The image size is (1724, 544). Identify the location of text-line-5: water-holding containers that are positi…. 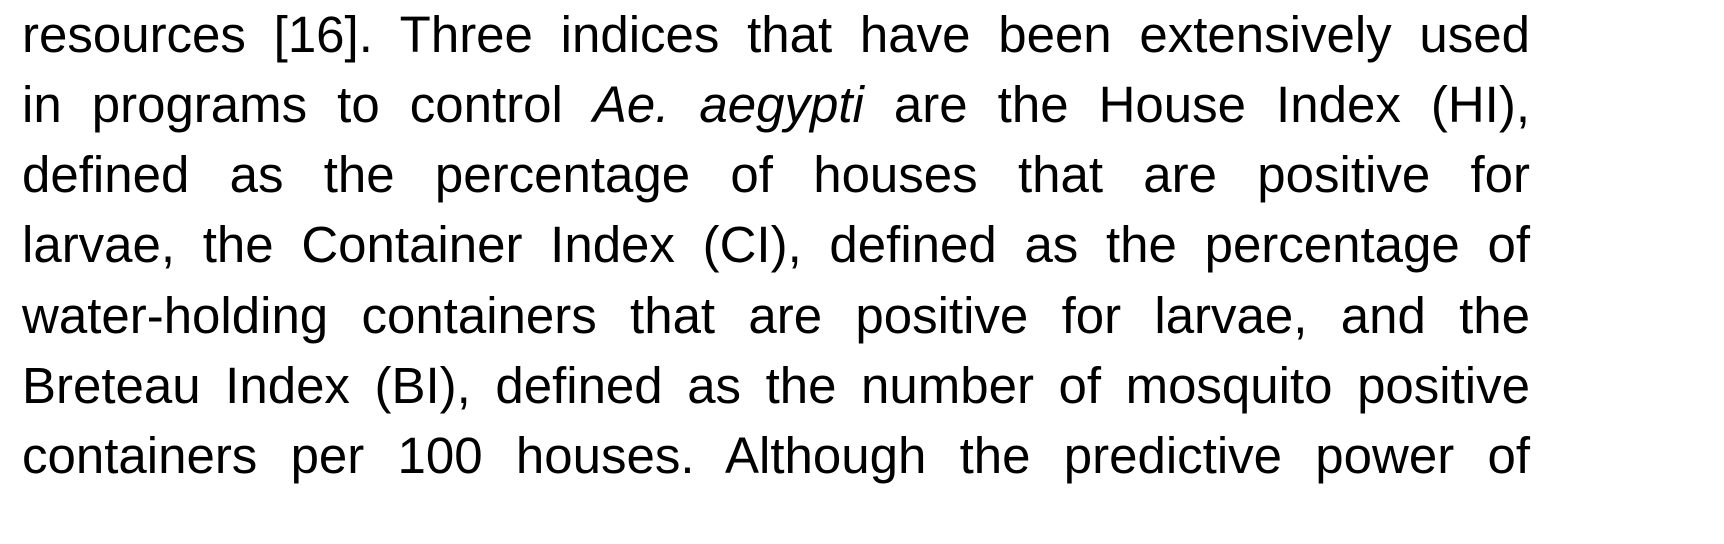
(776, 315).